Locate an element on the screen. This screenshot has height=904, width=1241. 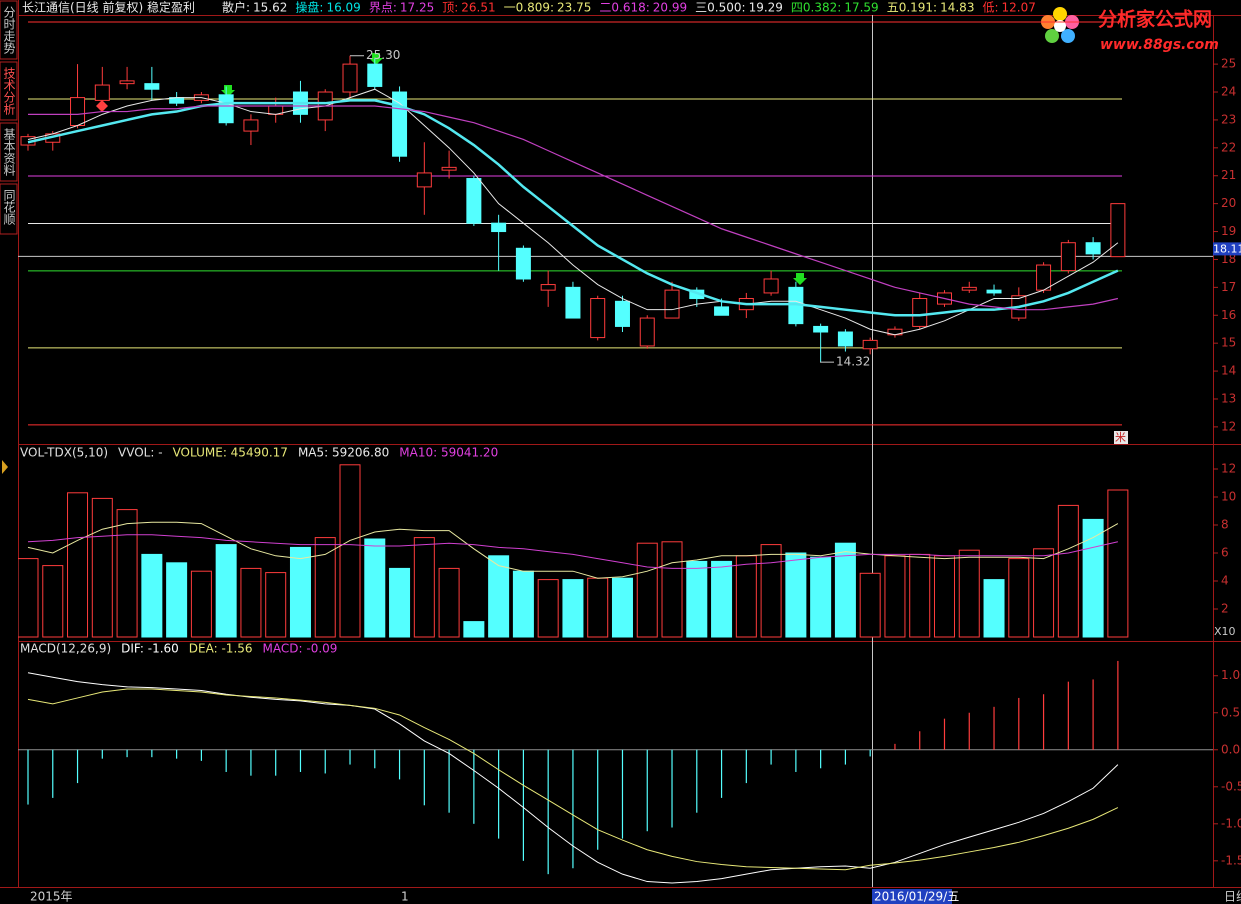
stat-value: 23.75 is located at coordinates (574, 8).